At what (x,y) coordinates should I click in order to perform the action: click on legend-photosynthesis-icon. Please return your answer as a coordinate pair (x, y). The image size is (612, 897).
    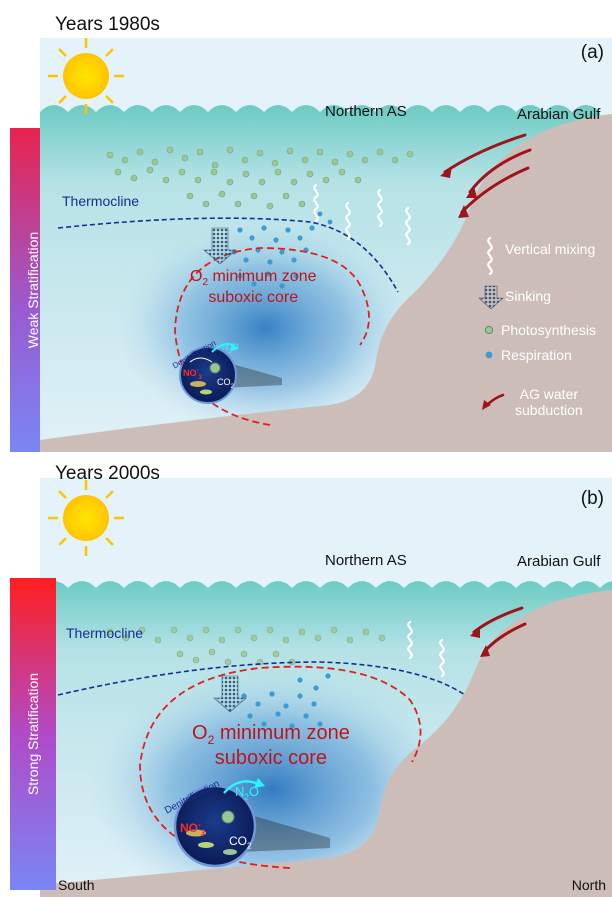
    Looking at the image, I should click on (489, 330).